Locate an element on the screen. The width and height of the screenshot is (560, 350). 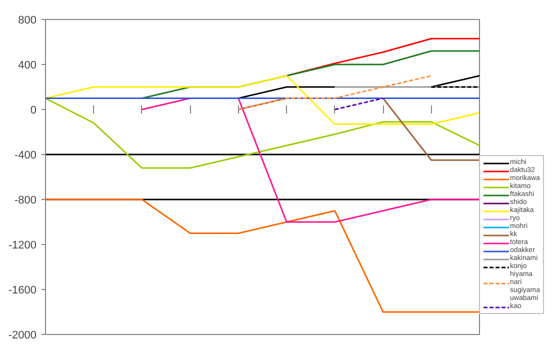
y-tick-label: 800 is located at coordinates (27, 20).